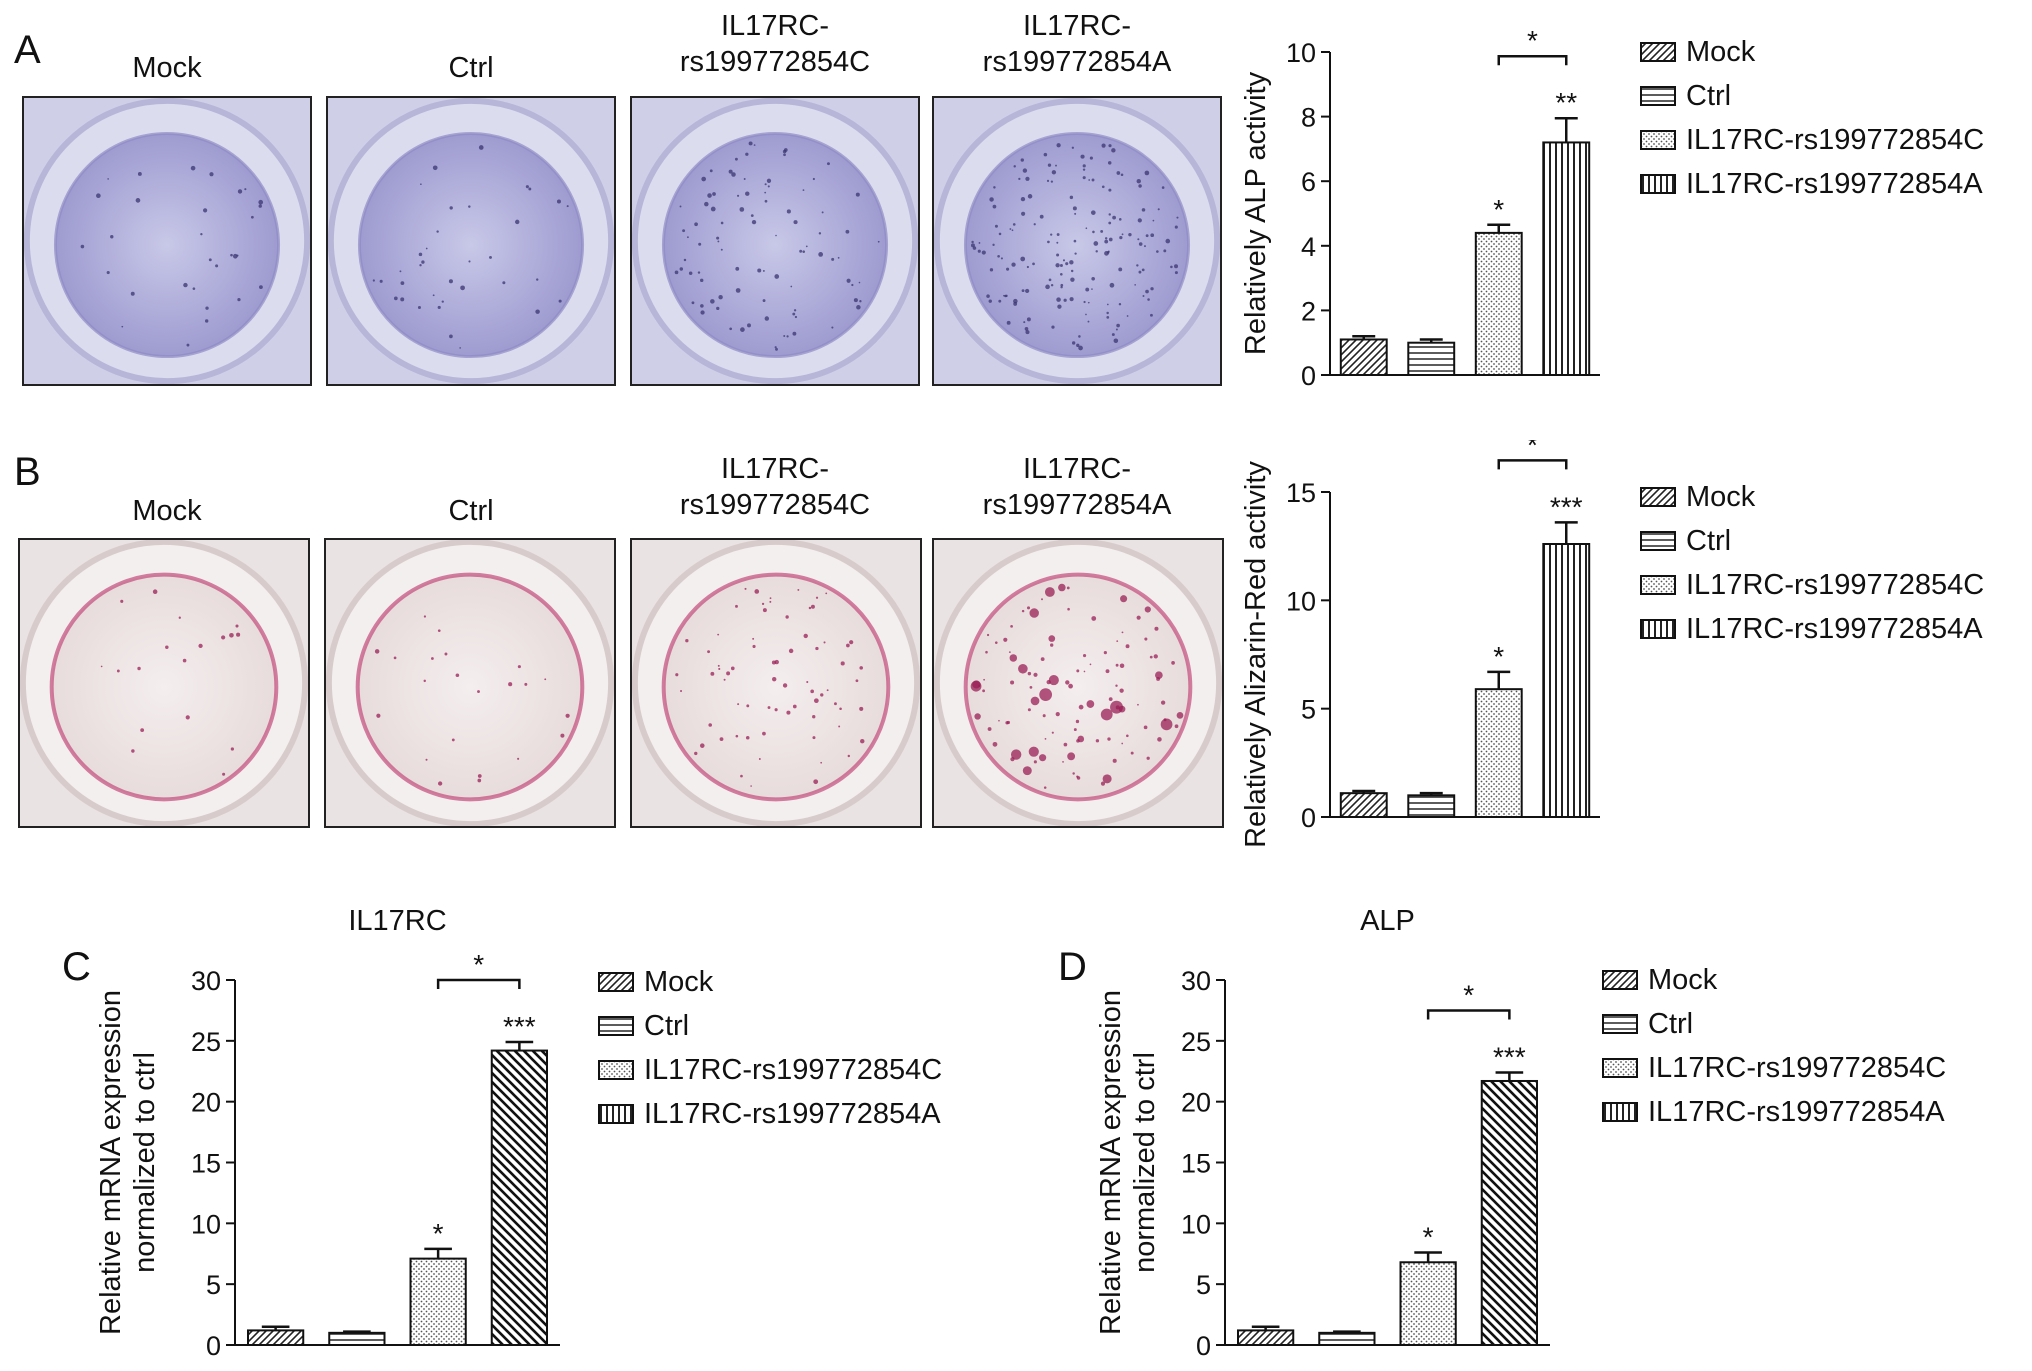 This screenshot has height=1371, width=2032. Describe the element at coordinates (1532, 40) in the screenshot. I see `bracket-star: *` at that location.